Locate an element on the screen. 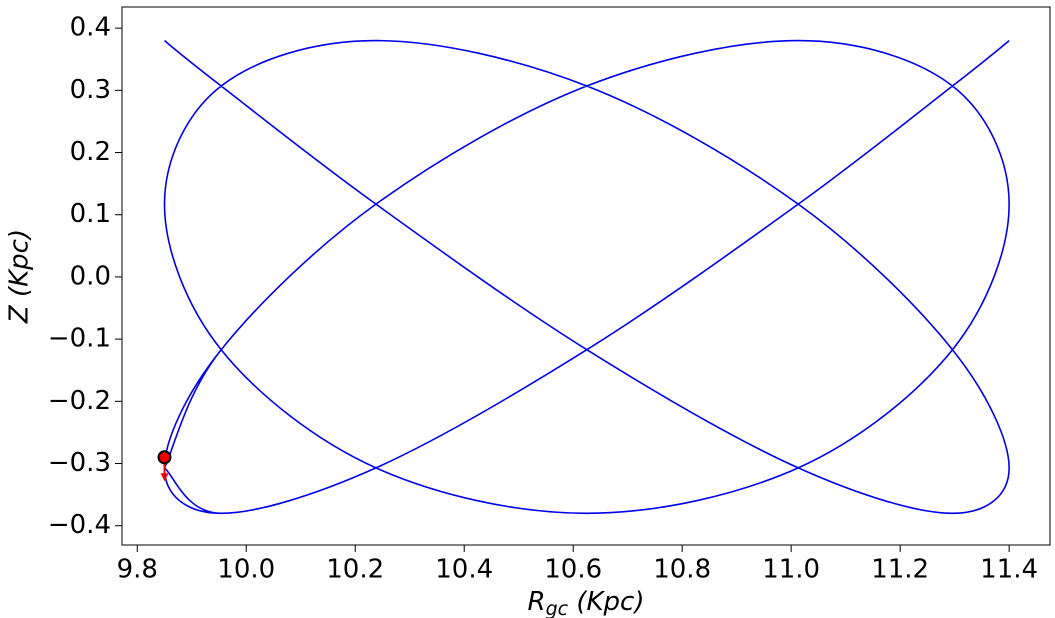  y-axis-label: Z (Kpc) is located at coordinates (20, 276).